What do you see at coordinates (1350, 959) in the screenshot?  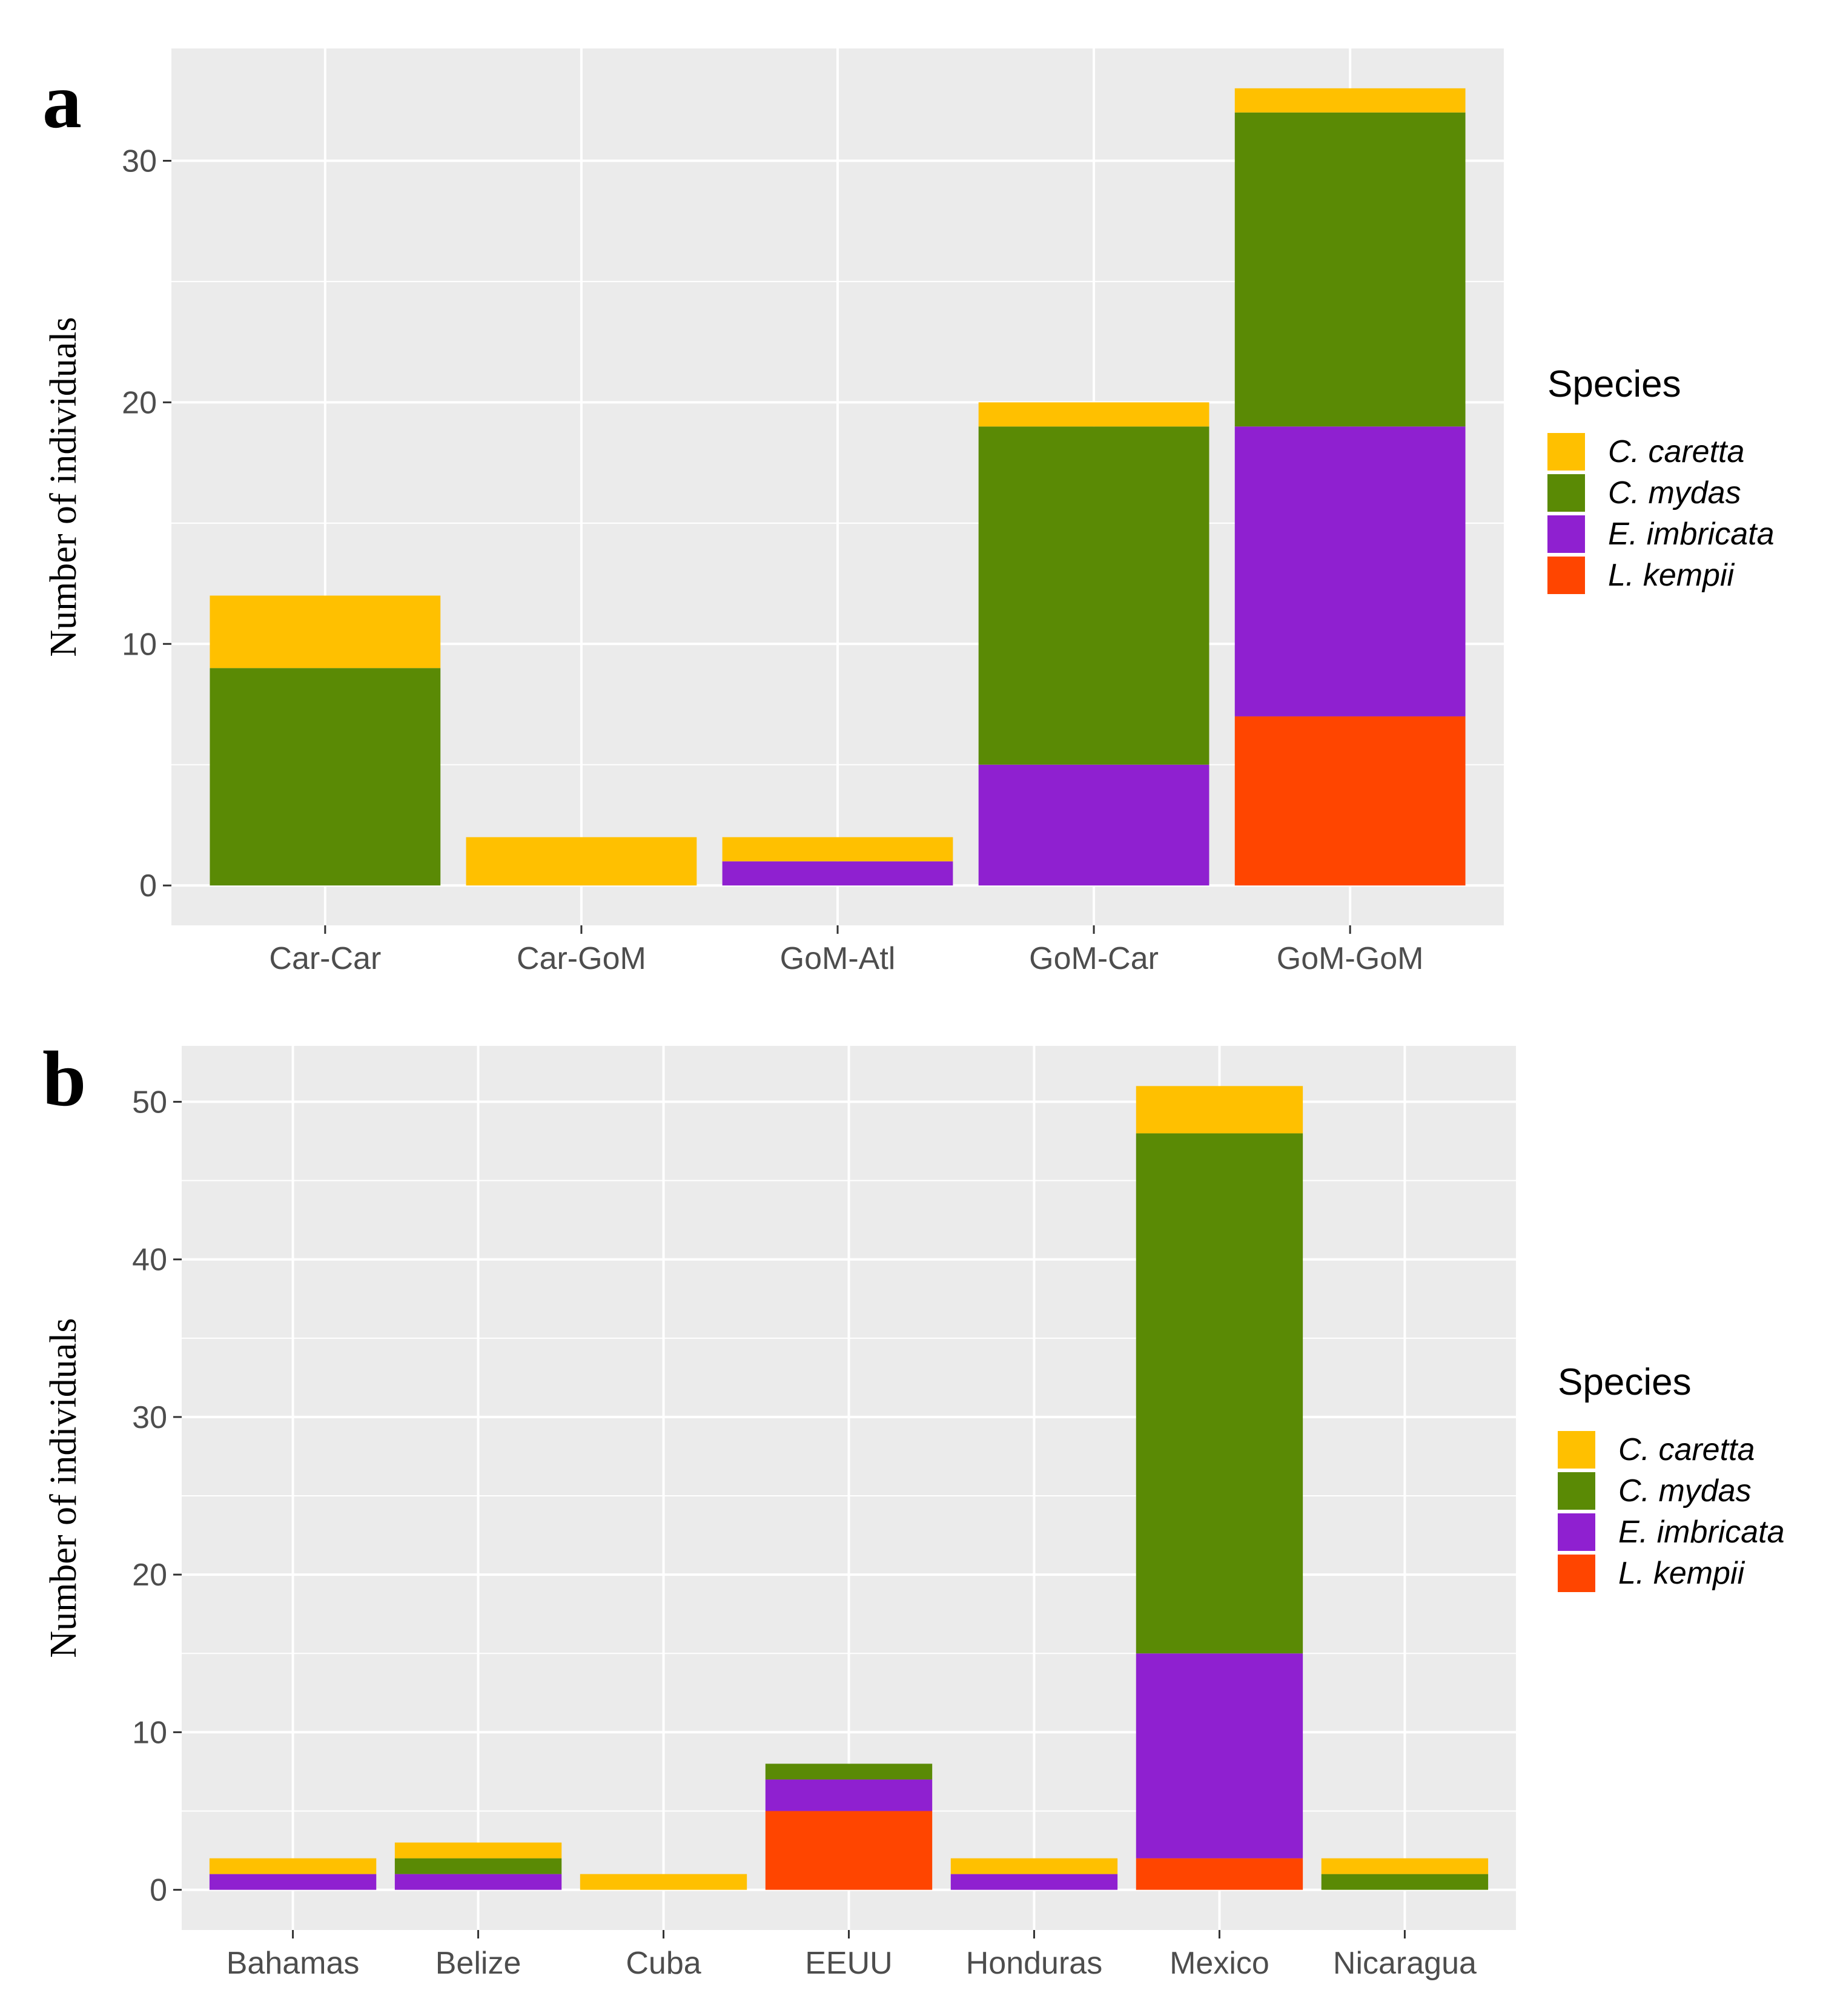 I see `x-tick-label: GoM-GoM` at bounding box center [1350, 959].